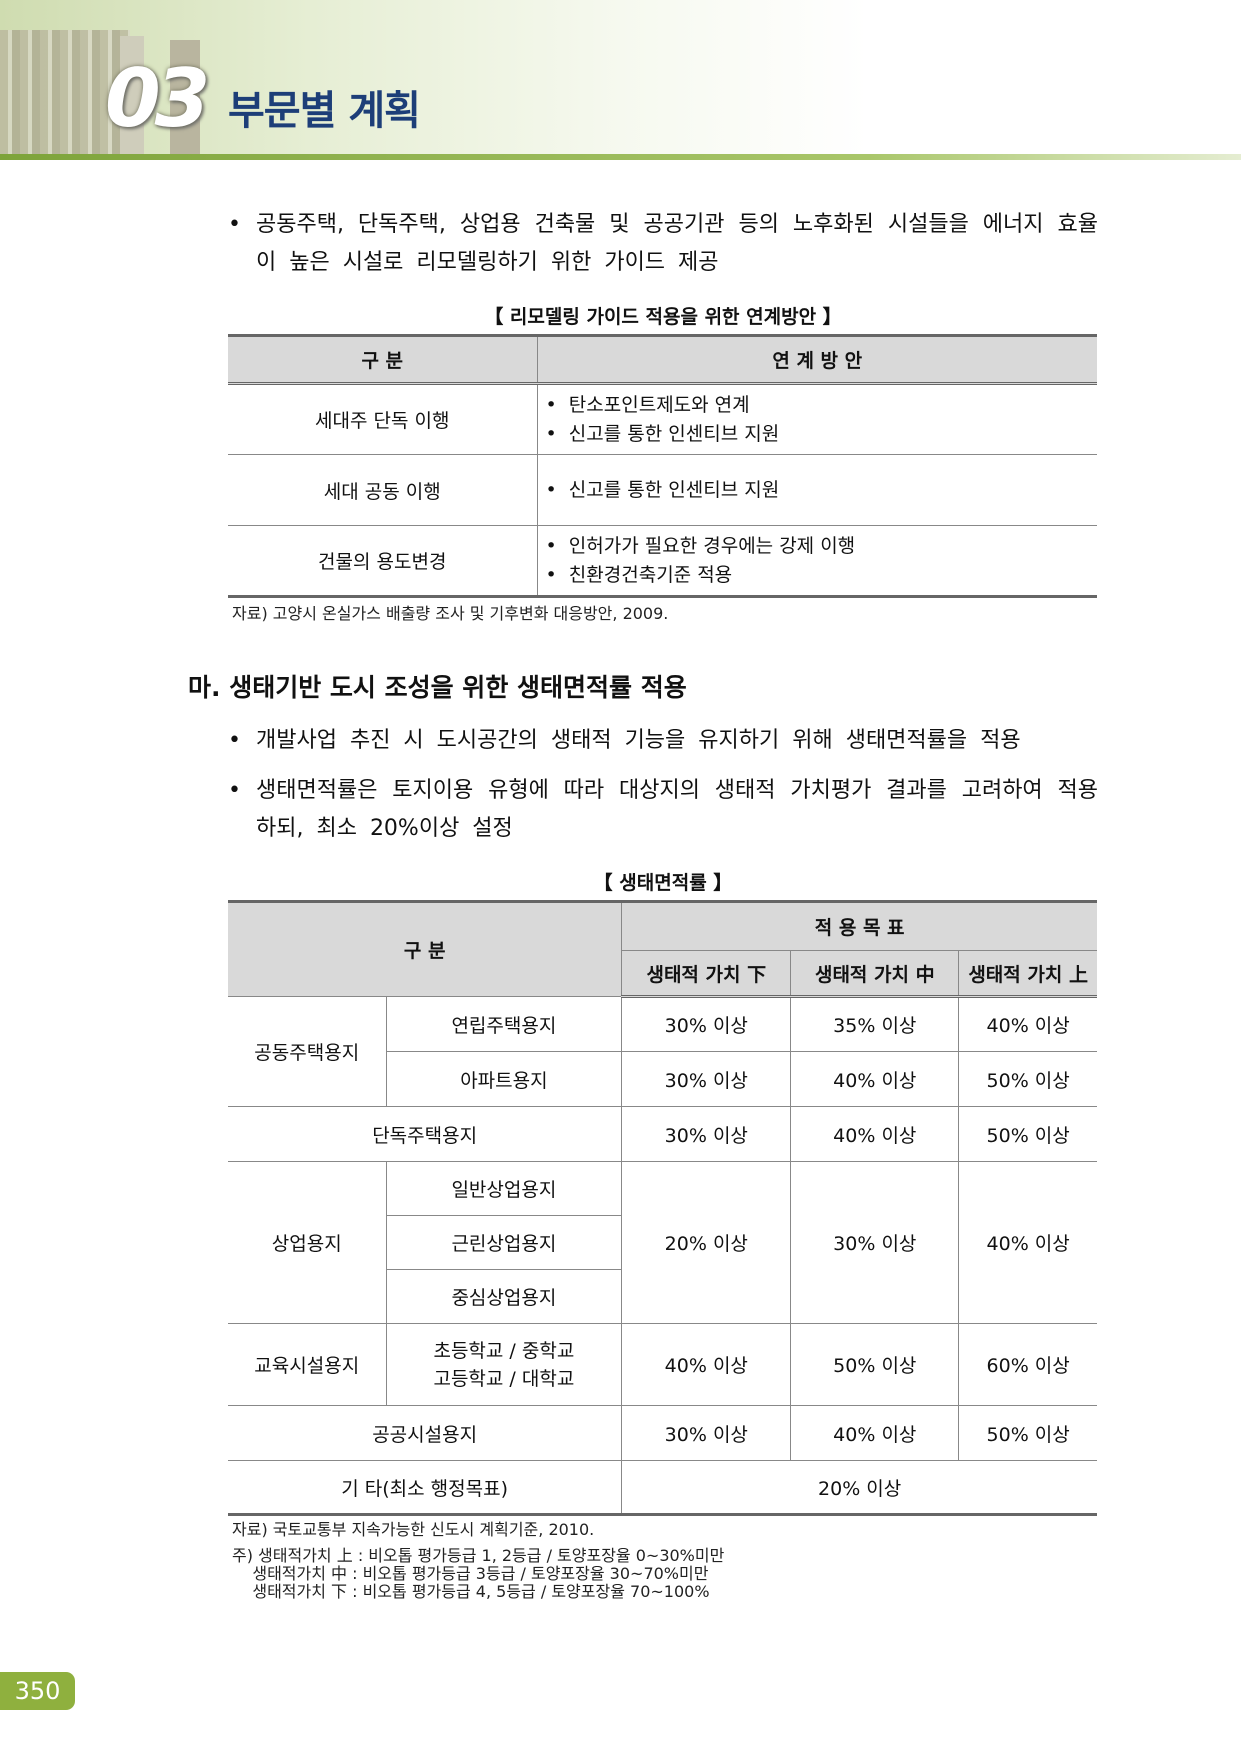  Describe the element at coordinates (157, 98) in the screenshot. I see `chapter-number: 03` at that location.